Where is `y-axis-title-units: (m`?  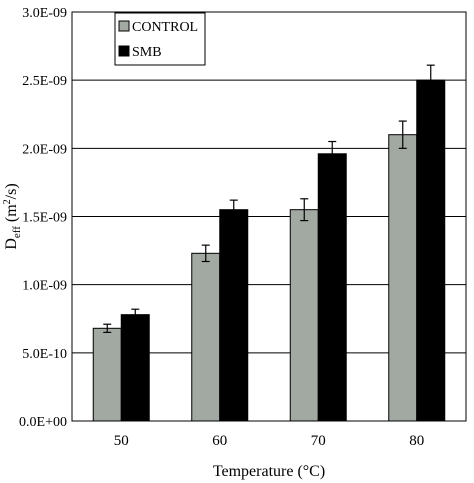 y-axis-title-units: (m is located at coordinates (11, 215).